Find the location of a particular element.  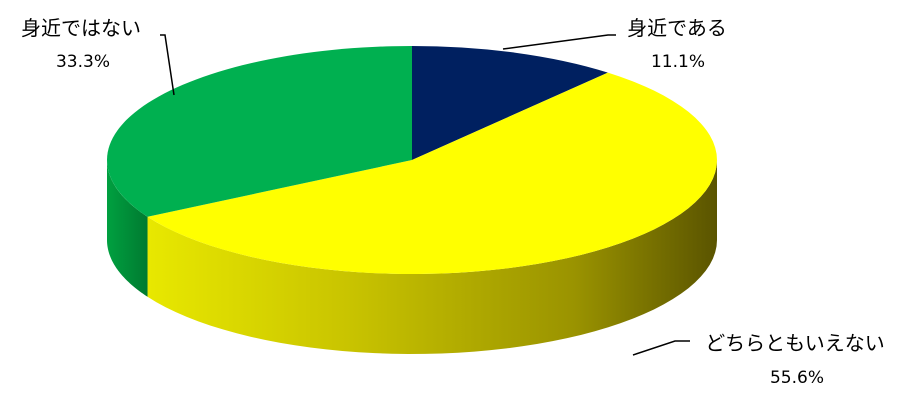

slice-label-1: どちらともいえない is located at coordinates (795, 343).